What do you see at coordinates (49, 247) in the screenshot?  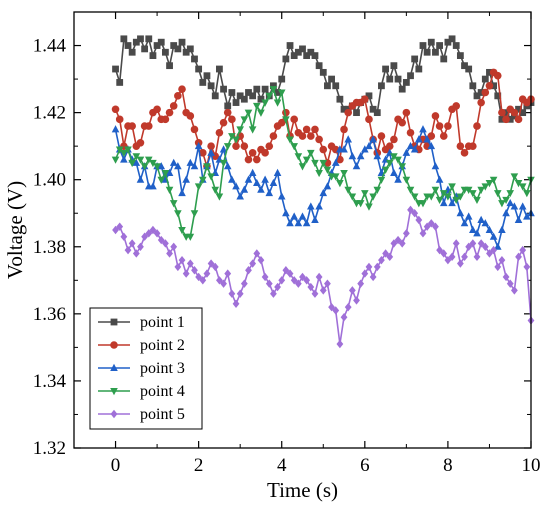 I see `y-tick-label: 1.38` at bounding box center [49, 247].